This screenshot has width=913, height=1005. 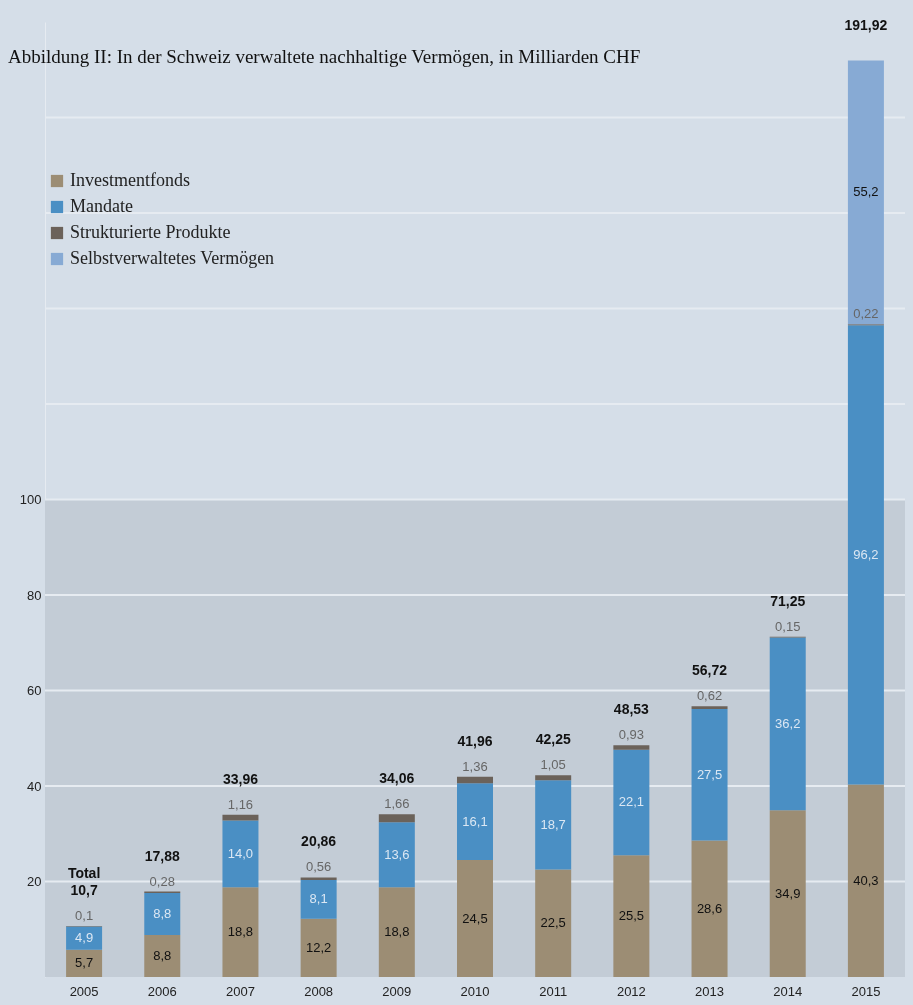 I want to click on data-label: 1,36, so click(x=475, y=766).